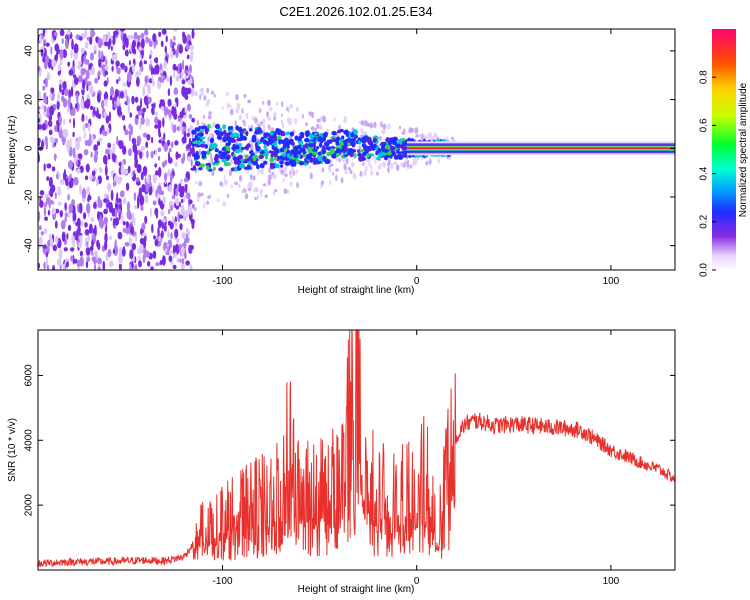  What do you see at coordinates (417, 281) in the screenshot?
I see `spectrogram-xtick-label: 0` at bounding box center [417, 281].